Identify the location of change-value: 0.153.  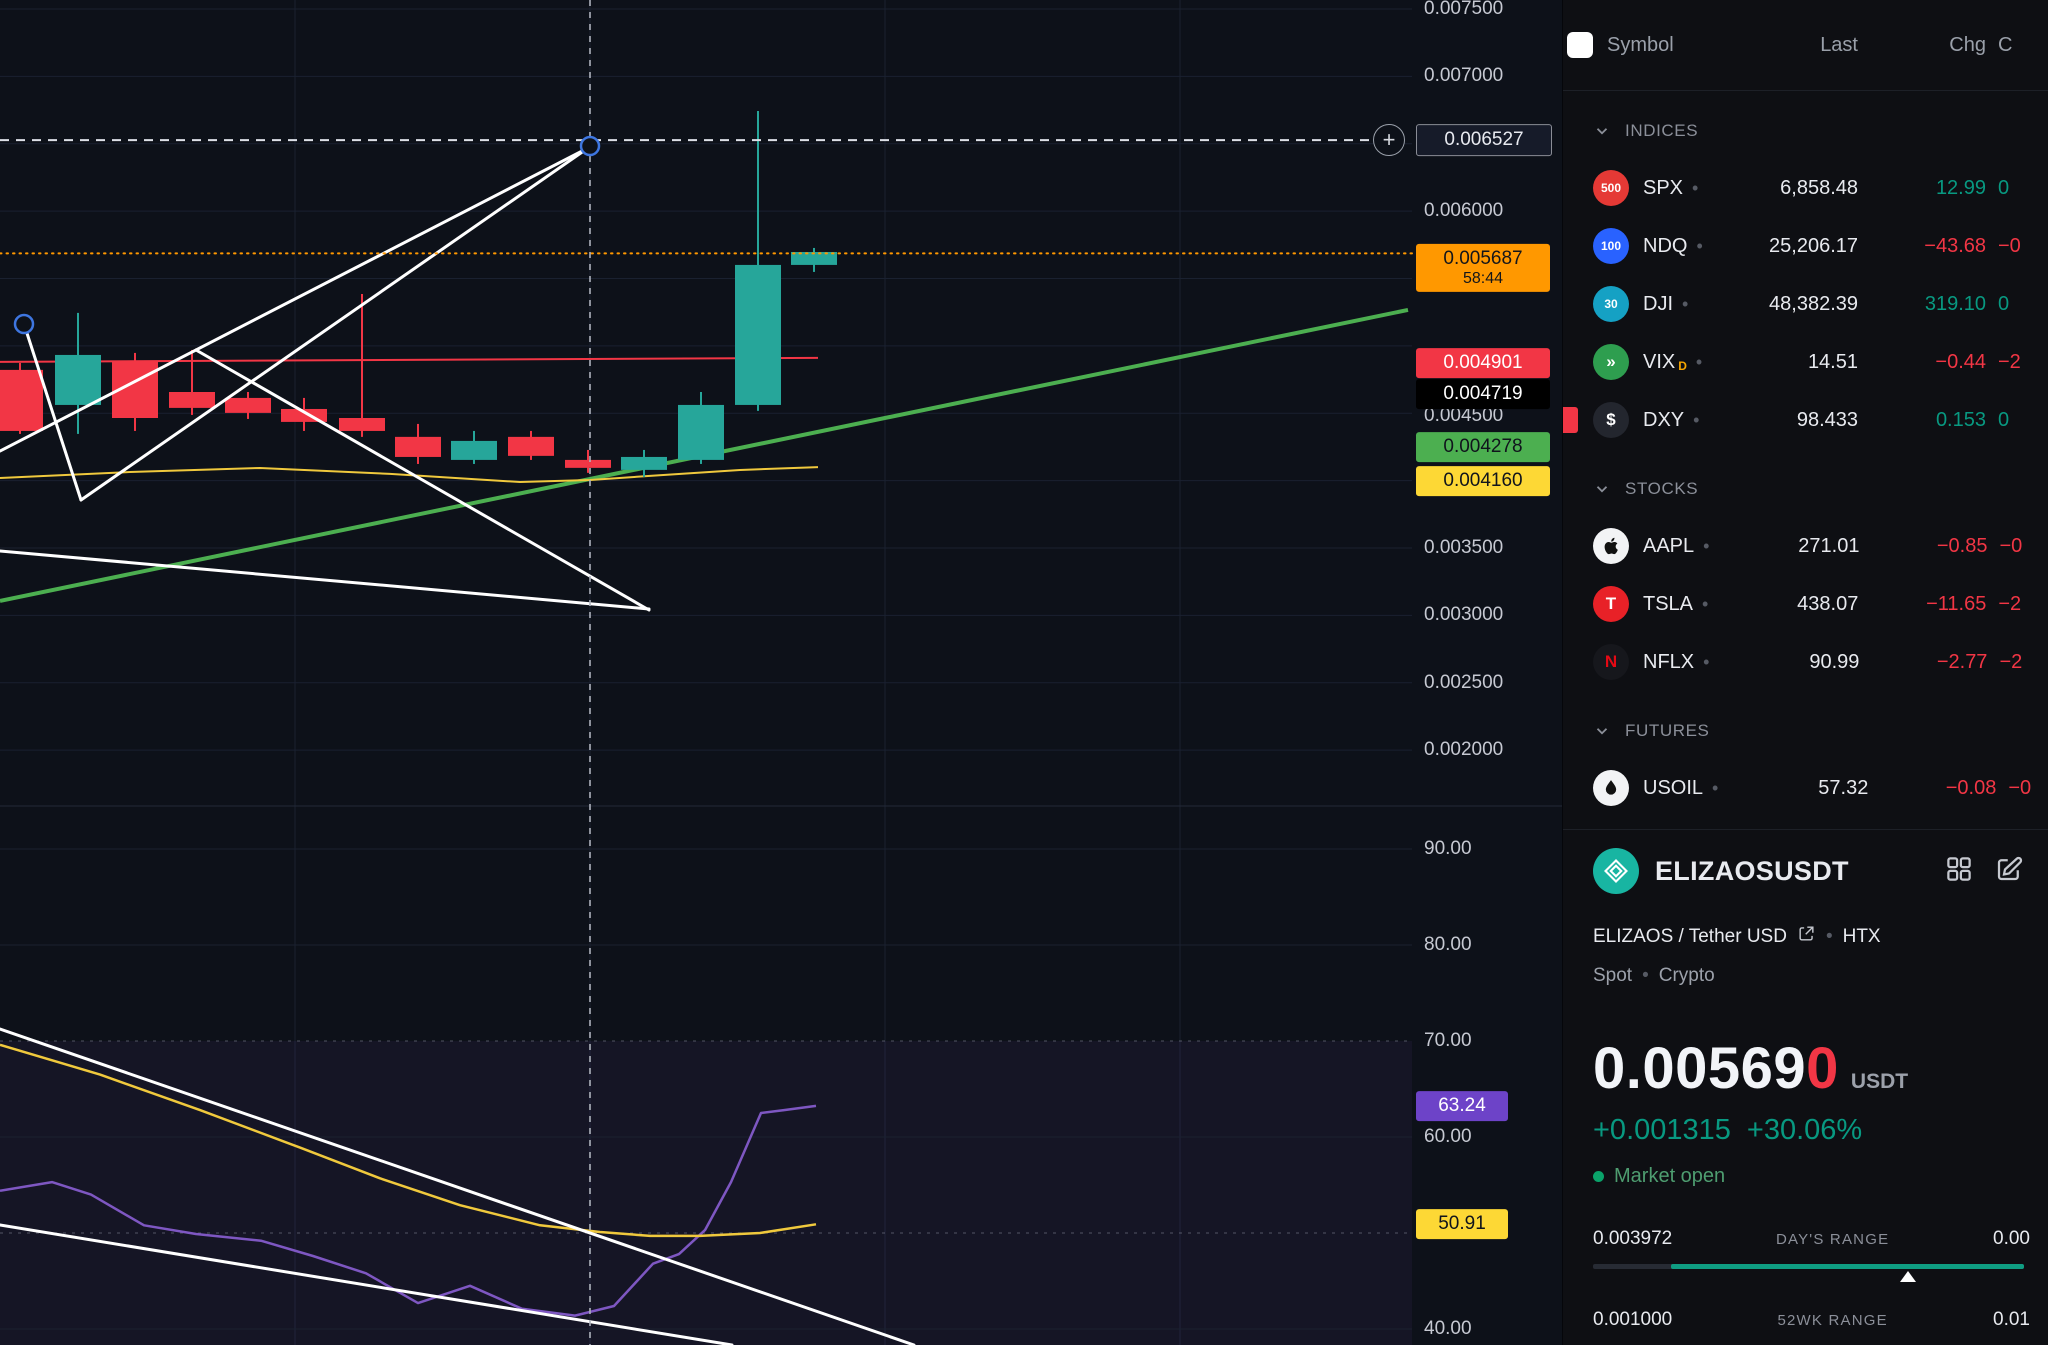
(1960, 419).